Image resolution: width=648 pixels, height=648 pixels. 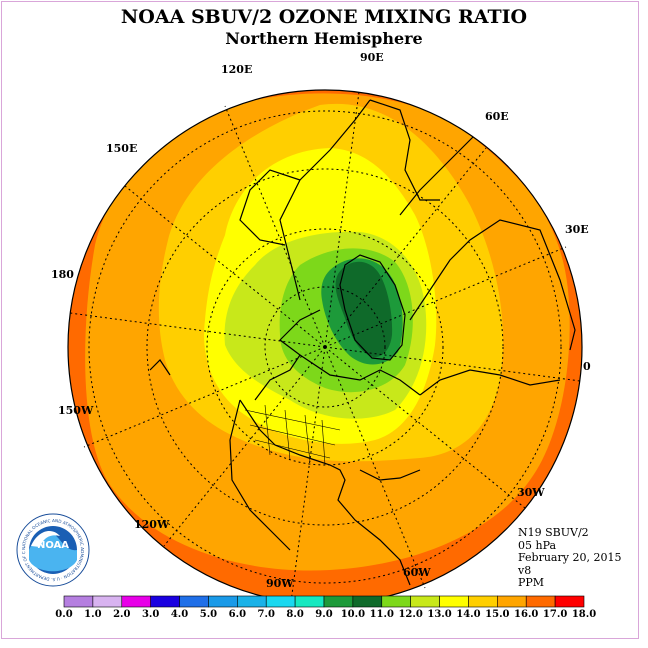 What do you see at coordinates (45, 538) in the screenshot?
I see `logo-bird` at bounding box center [45, 538].